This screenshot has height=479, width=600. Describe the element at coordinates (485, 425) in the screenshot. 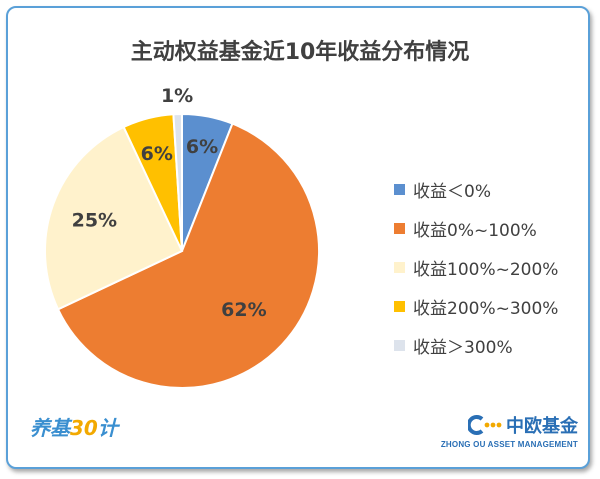

I see `zhongou-mark-icon` at that location.